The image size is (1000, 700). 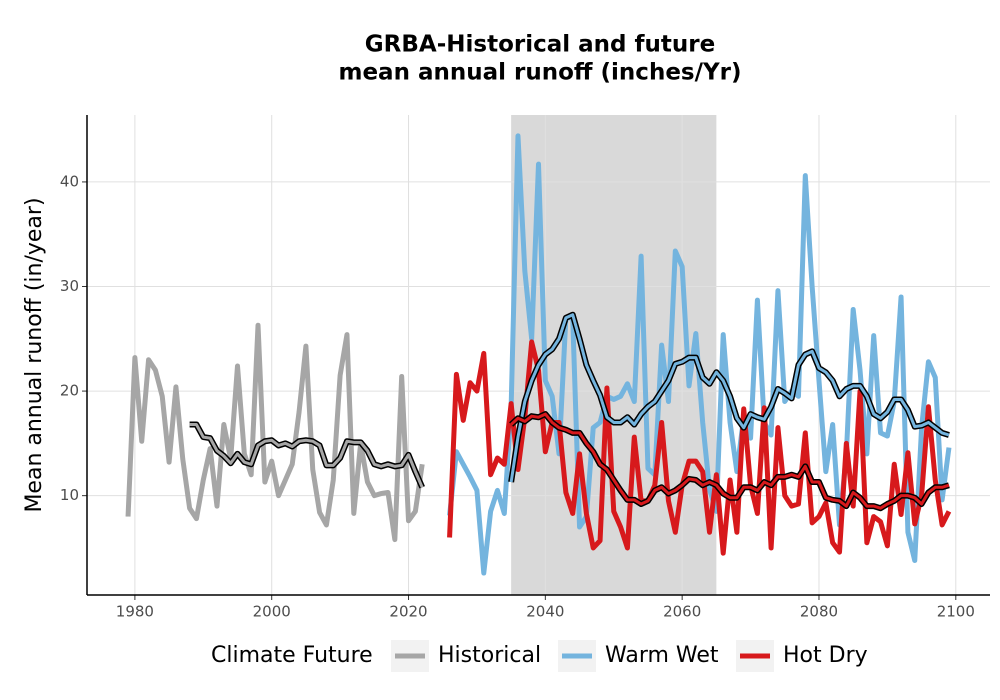 What do you see at coordinates (69, 495) in the screenshot?
I see `y-tick-label: 10` at bounding box center [69, 495].